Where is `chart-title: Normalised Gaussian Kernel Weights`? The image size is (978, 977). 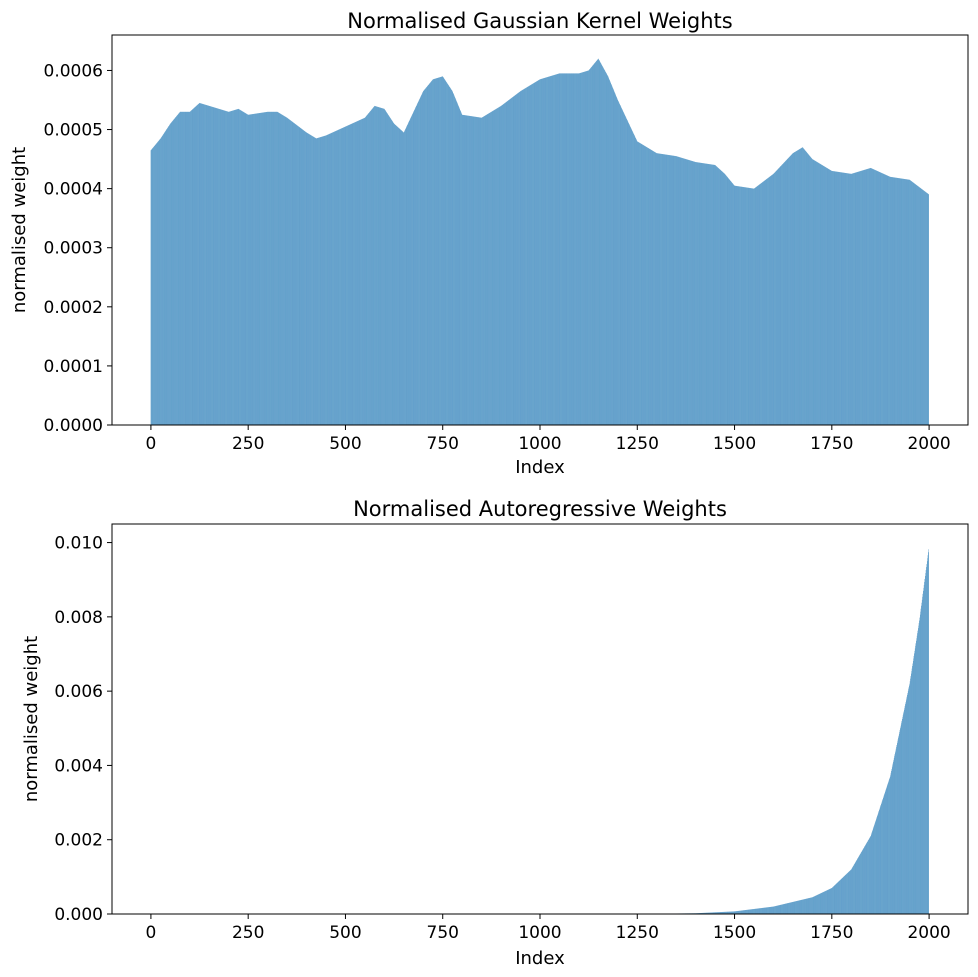 chart-title: Normalised Gaussian Kernel Weights is located at coordinates (539, 21).